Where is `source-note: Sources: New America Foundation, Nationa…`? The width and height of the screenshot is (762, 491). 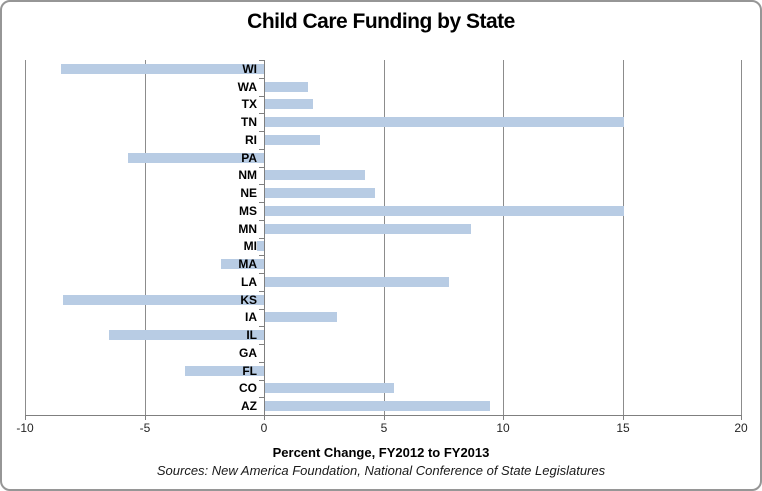
source-note: Sources: New America Foundation, Nationa… is located at coordinates (381, 470).